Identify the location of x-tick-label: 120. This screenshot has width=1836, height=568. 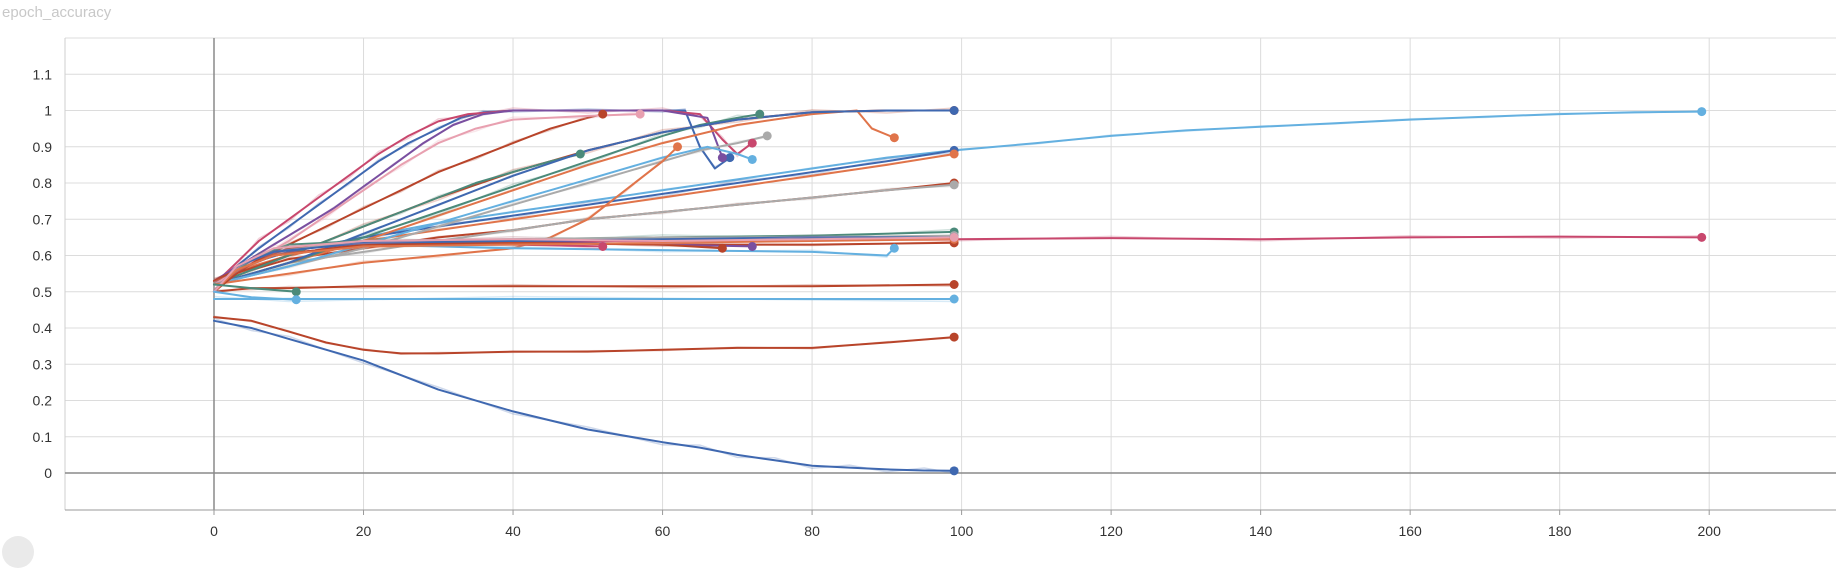
(1111, 531).